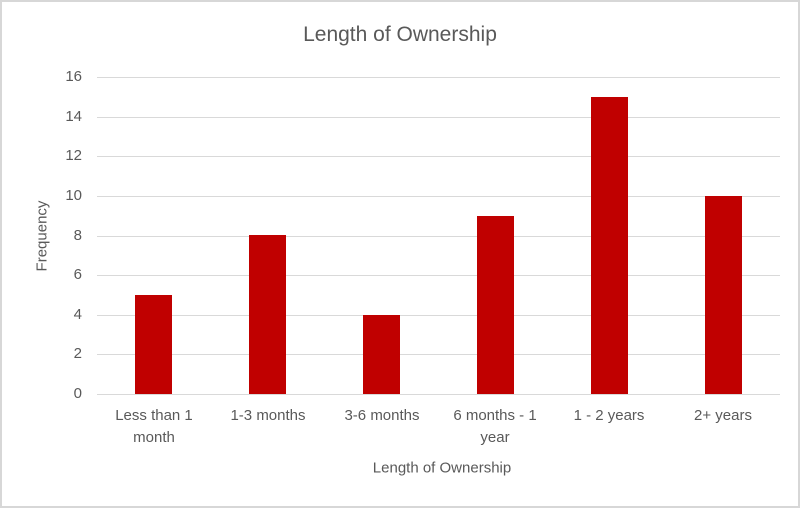  I want to click on bar-less-than-1-month, so click(153, 344).